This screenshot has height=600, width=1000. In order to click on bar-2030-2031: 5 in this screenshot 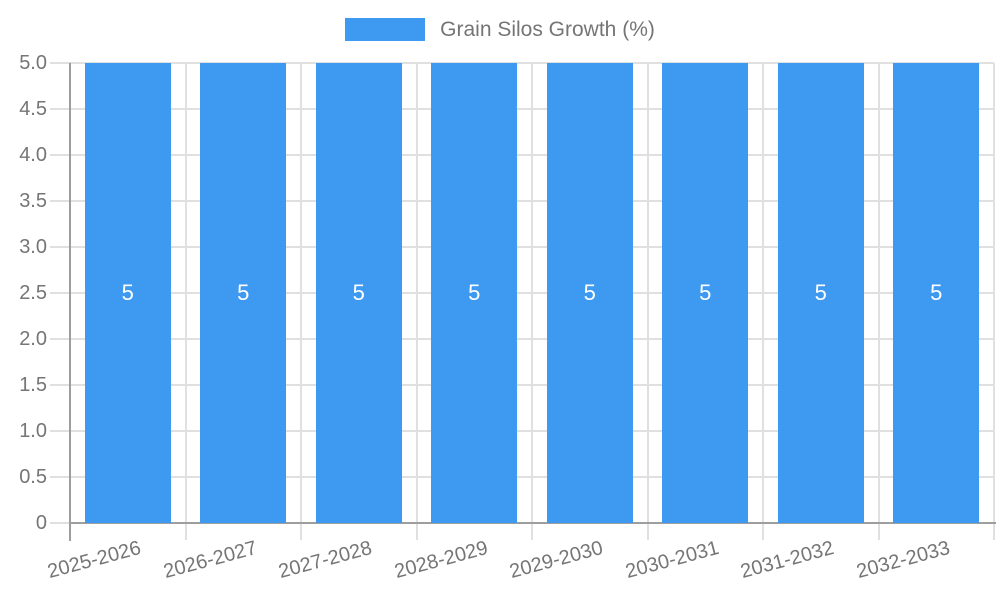, I will do `click(705, 293)`.